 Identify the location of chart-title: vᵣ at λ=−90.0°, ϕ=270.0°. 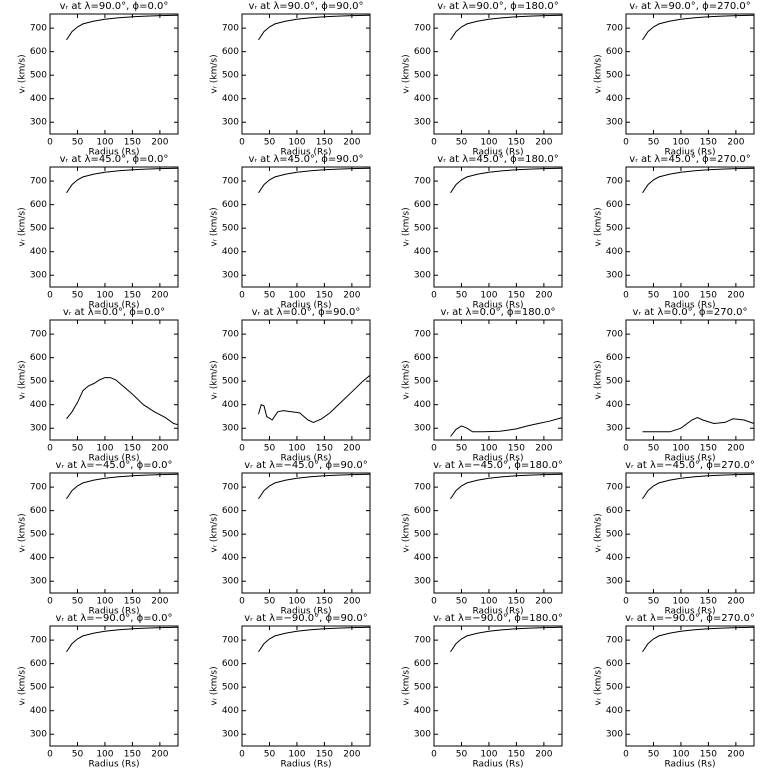
(690, 618).